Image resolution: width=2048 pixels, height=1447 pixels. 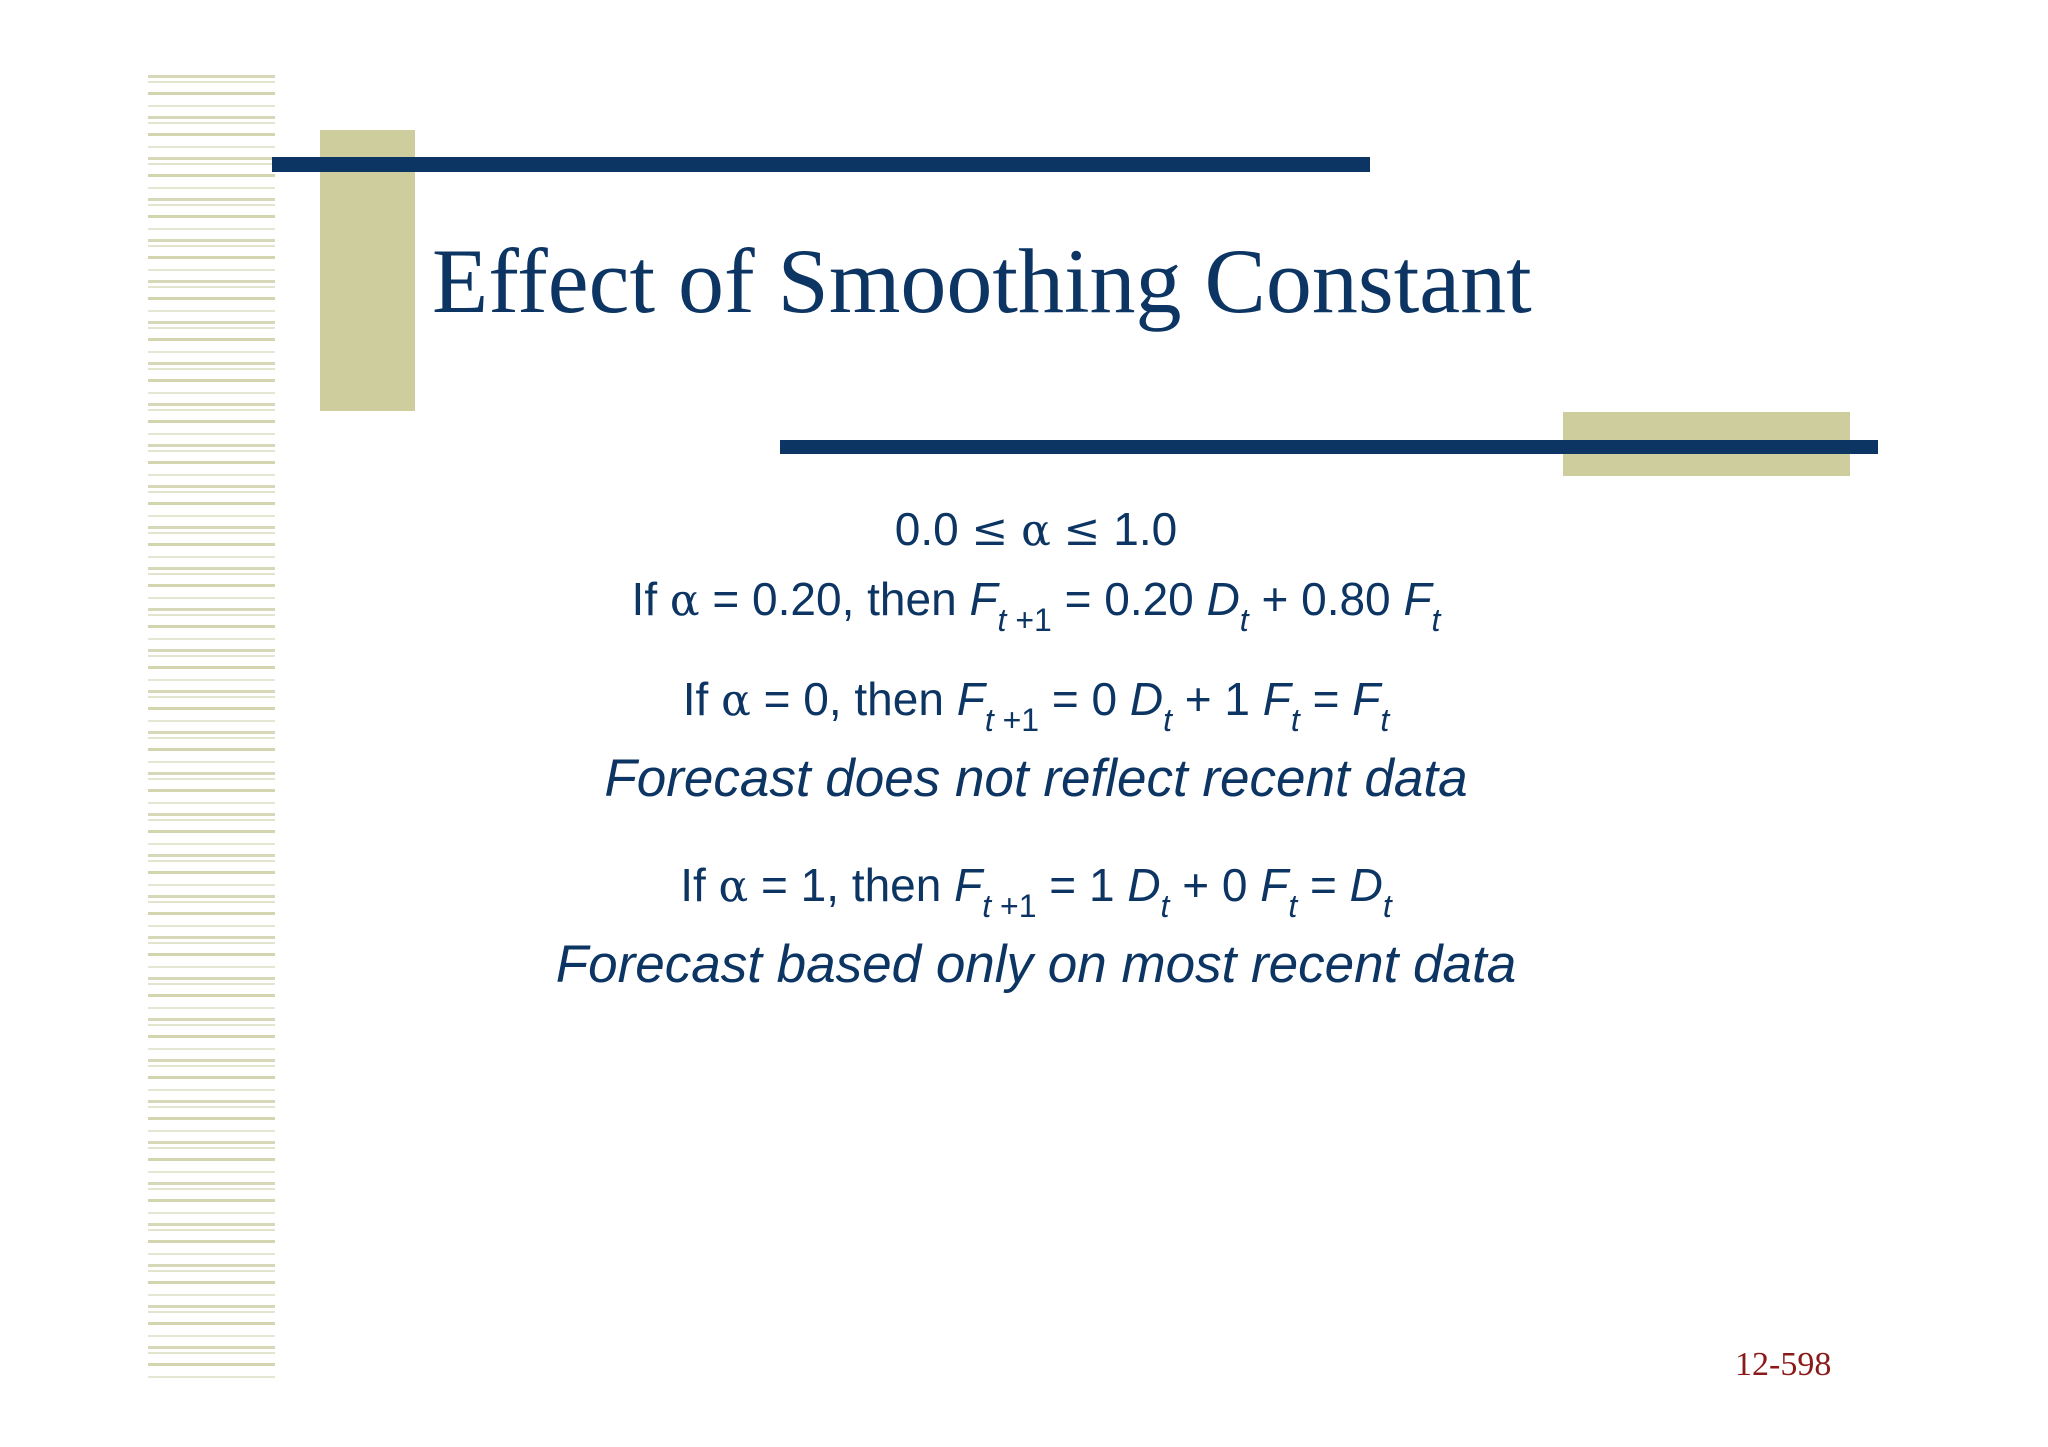 What do you see at coordinates (1366, 699) in the screenshot?
I see `result-variable: F` at bounding box center [1366, 699].